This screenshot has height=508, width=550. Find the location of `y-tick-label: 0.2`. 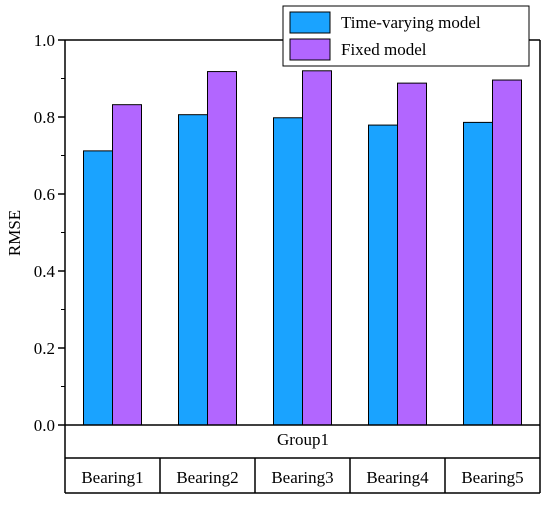

y-tick-label: 0.2 is located at coordinates (44, 348).